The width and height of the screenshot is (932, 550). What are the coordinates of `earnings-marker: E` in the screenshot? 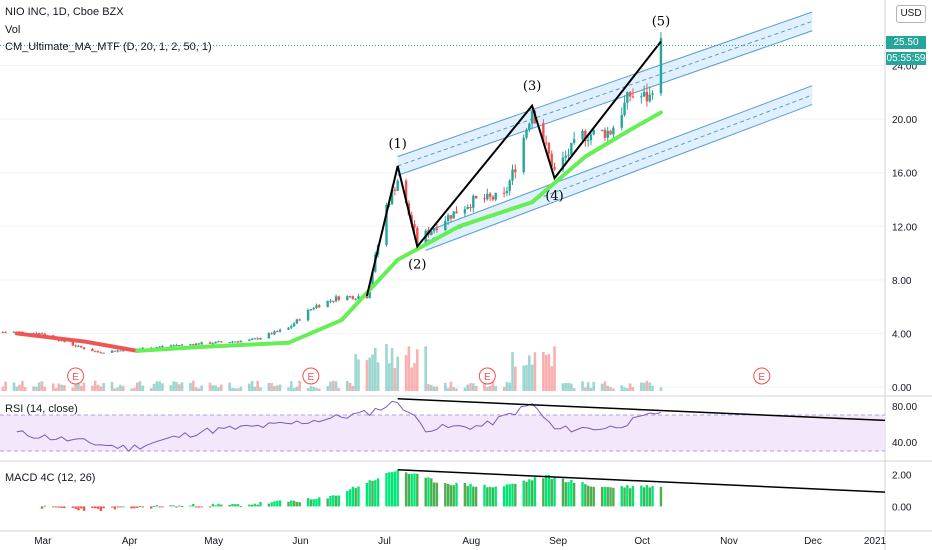 It's located at (75, 377).